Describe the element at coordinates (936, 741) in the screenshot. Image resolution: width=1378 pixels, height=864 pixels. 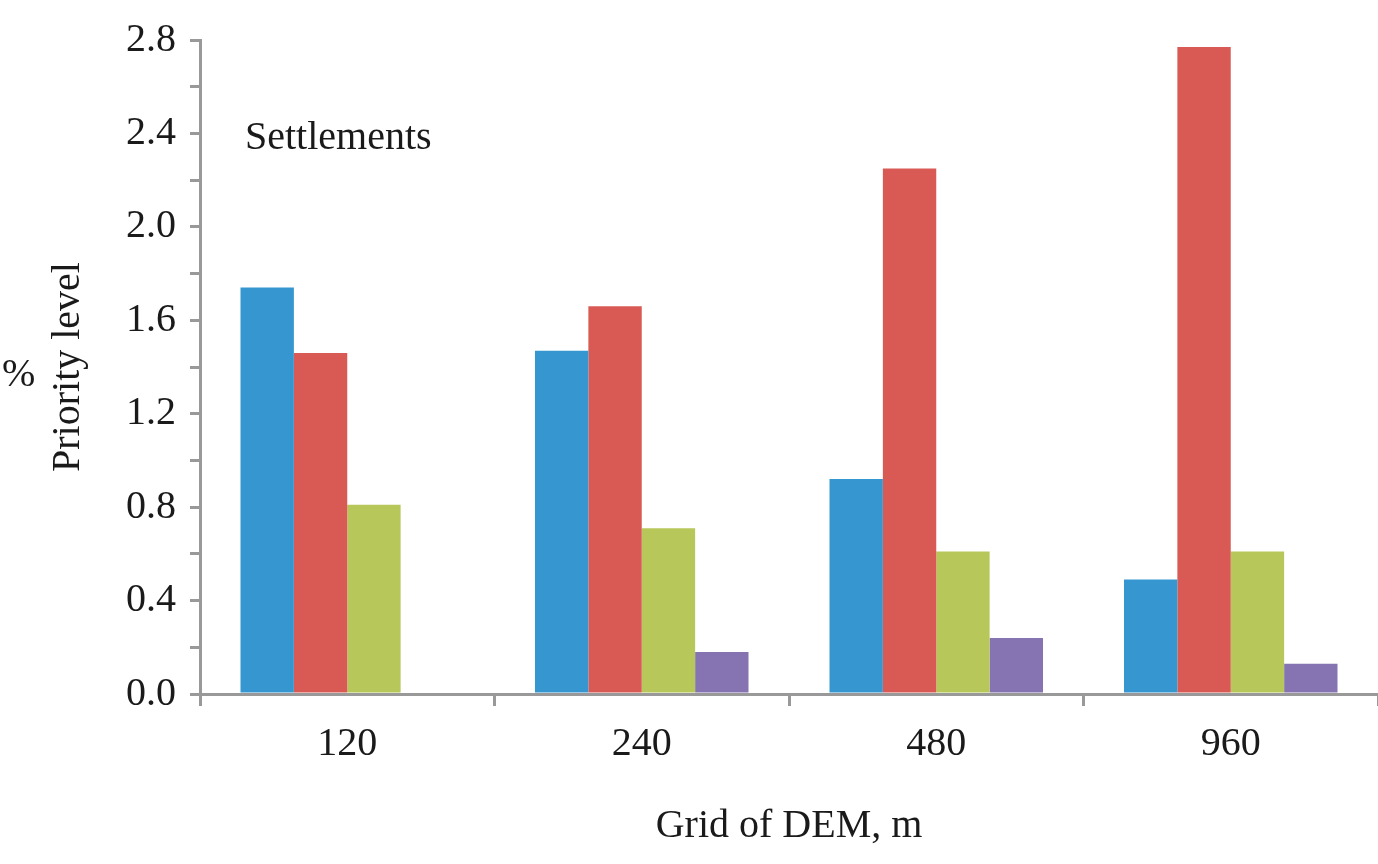
I see `x-tick-label: 480` at that location.